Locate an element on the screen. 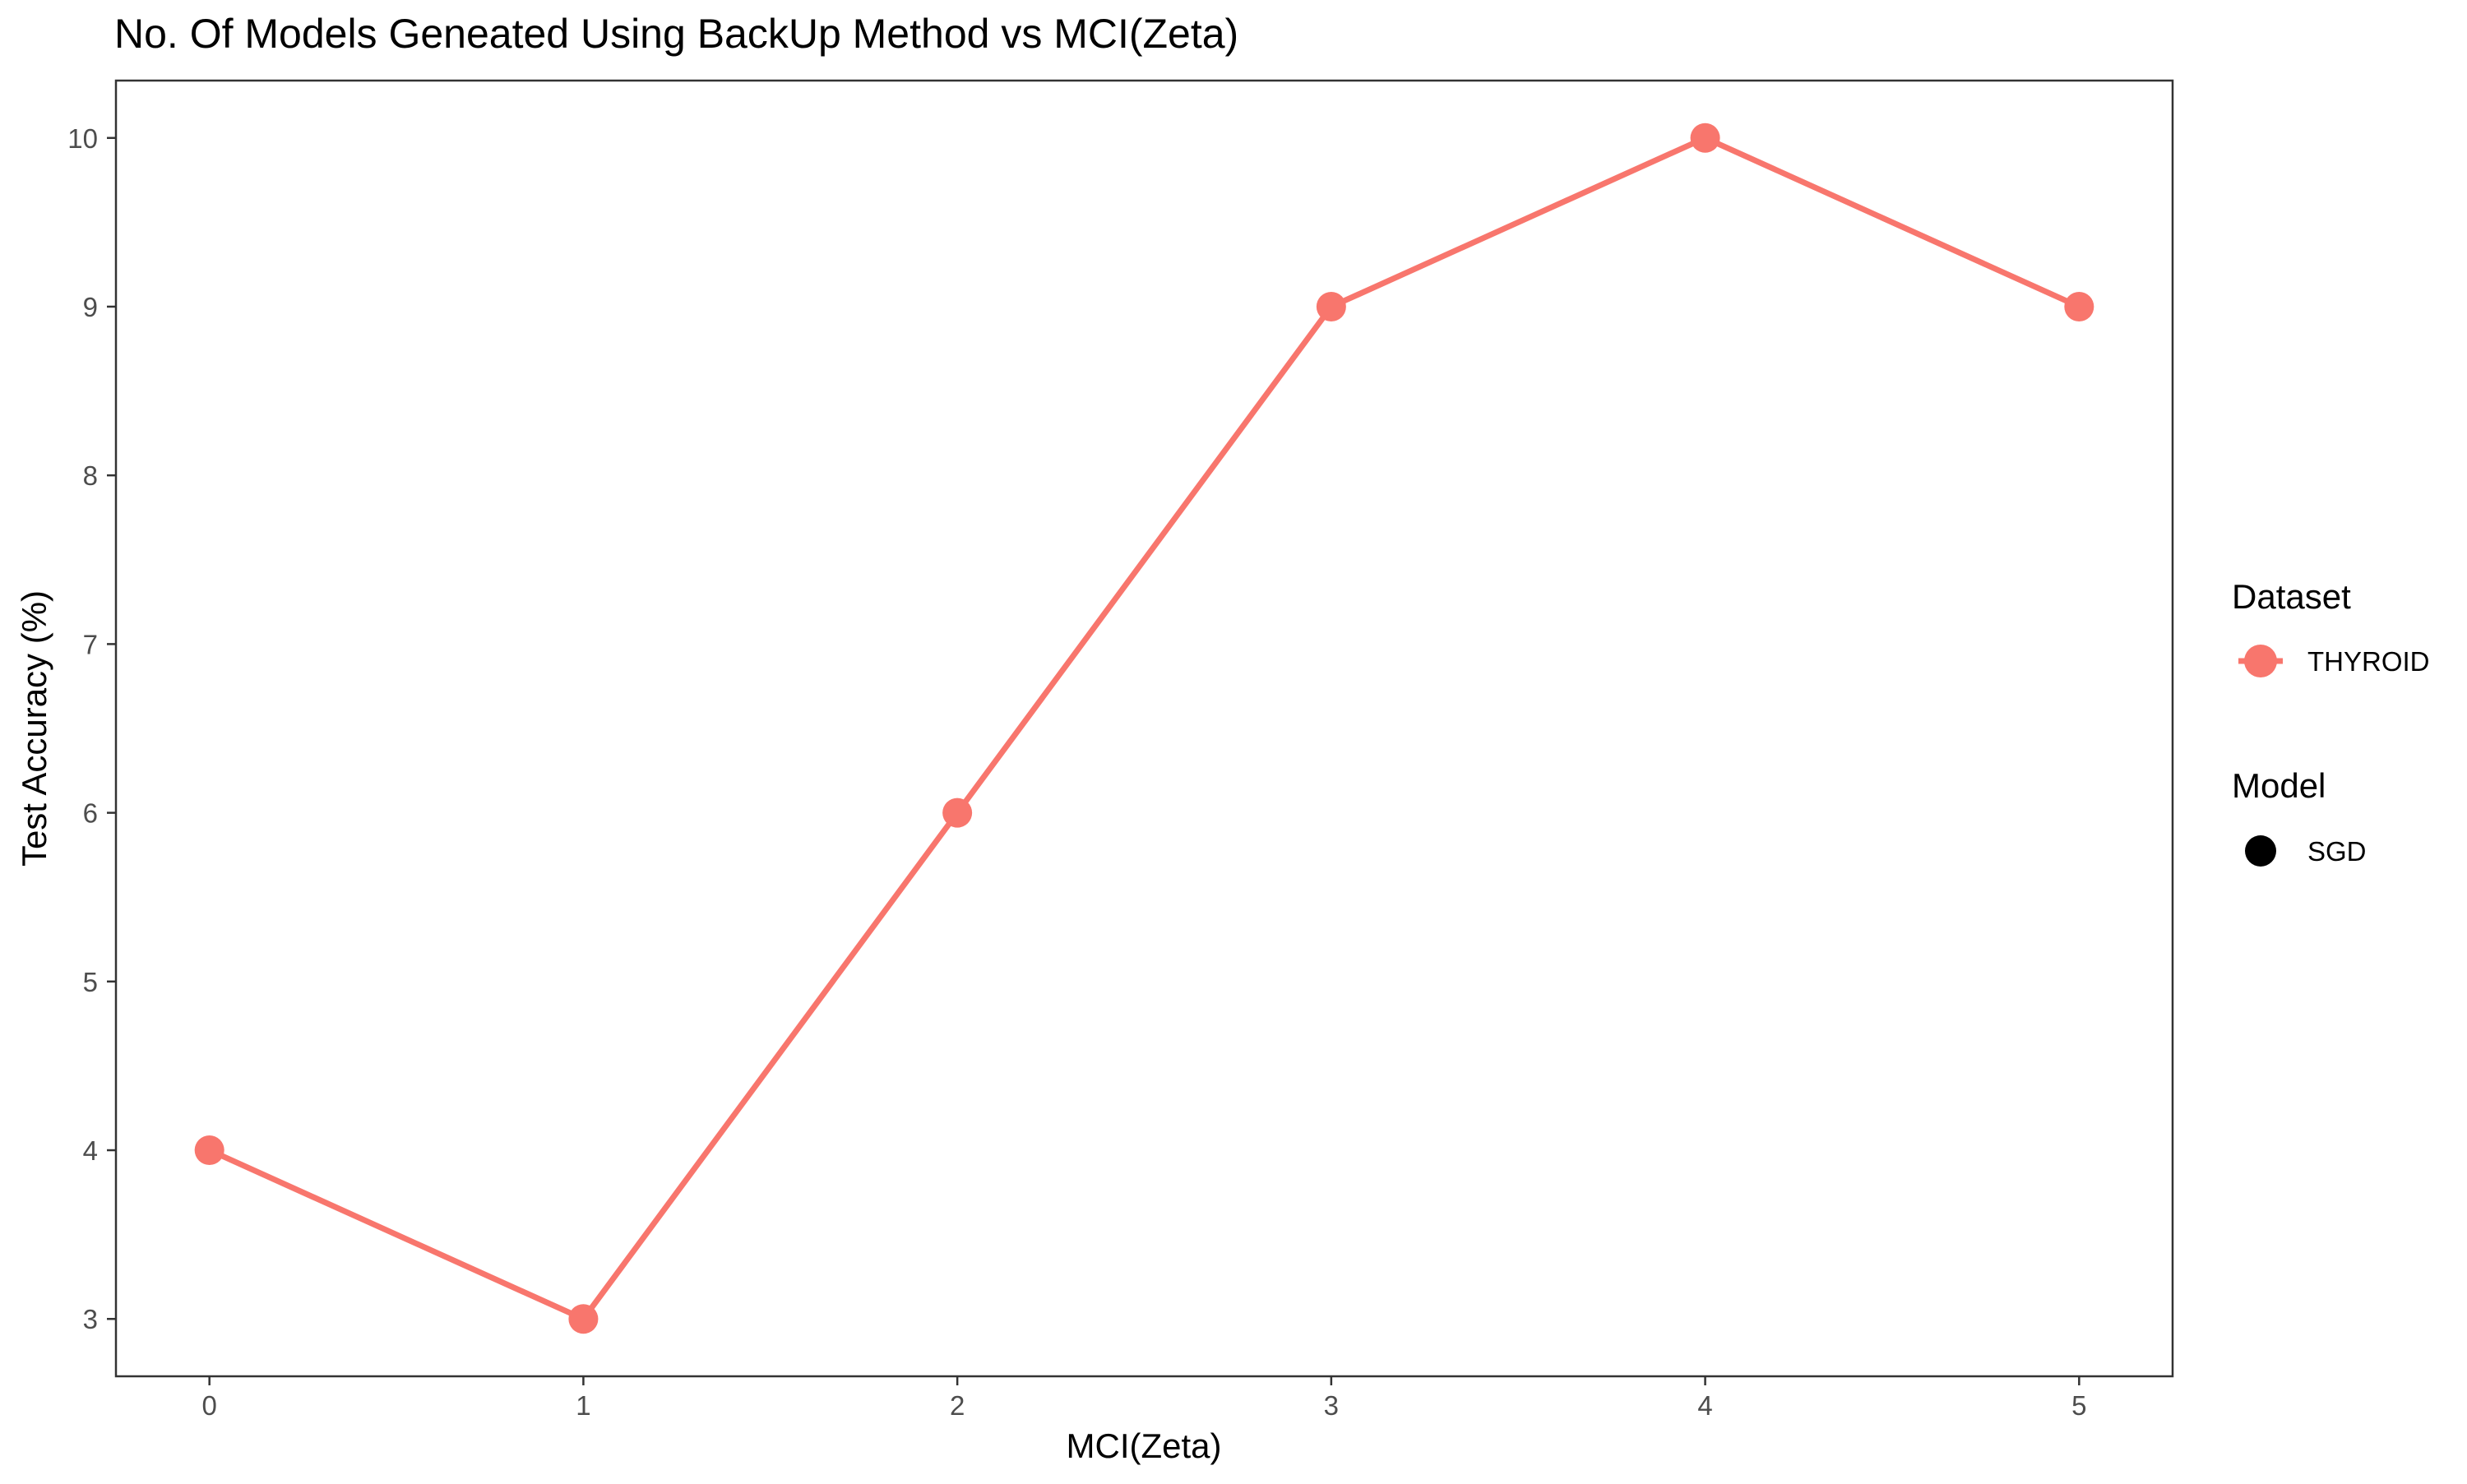 The image size is (2467, 1484). x-tick-label: 3 is located at coordinates (1332, 1406).